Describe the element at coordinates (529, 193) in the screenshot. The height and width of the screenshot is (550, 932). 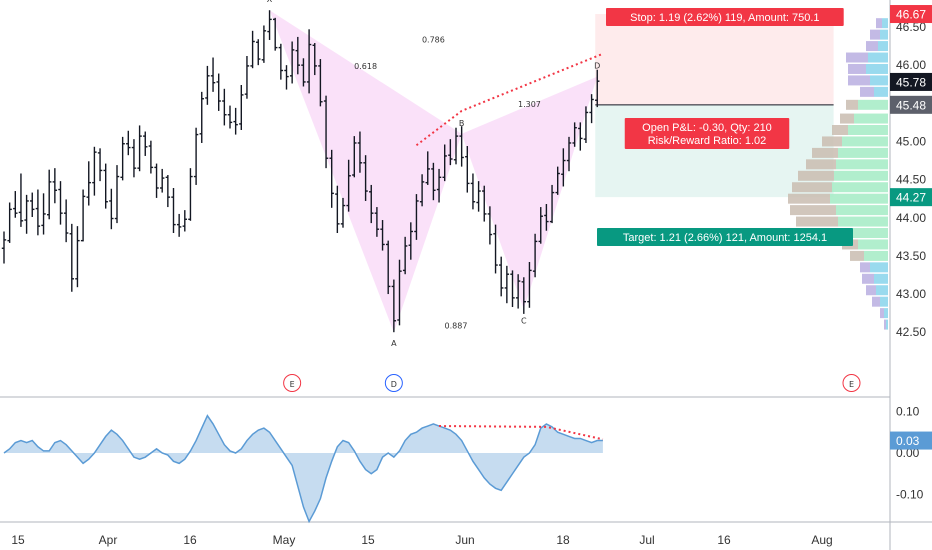
I see `pattern-bcd-triangle` at that location.